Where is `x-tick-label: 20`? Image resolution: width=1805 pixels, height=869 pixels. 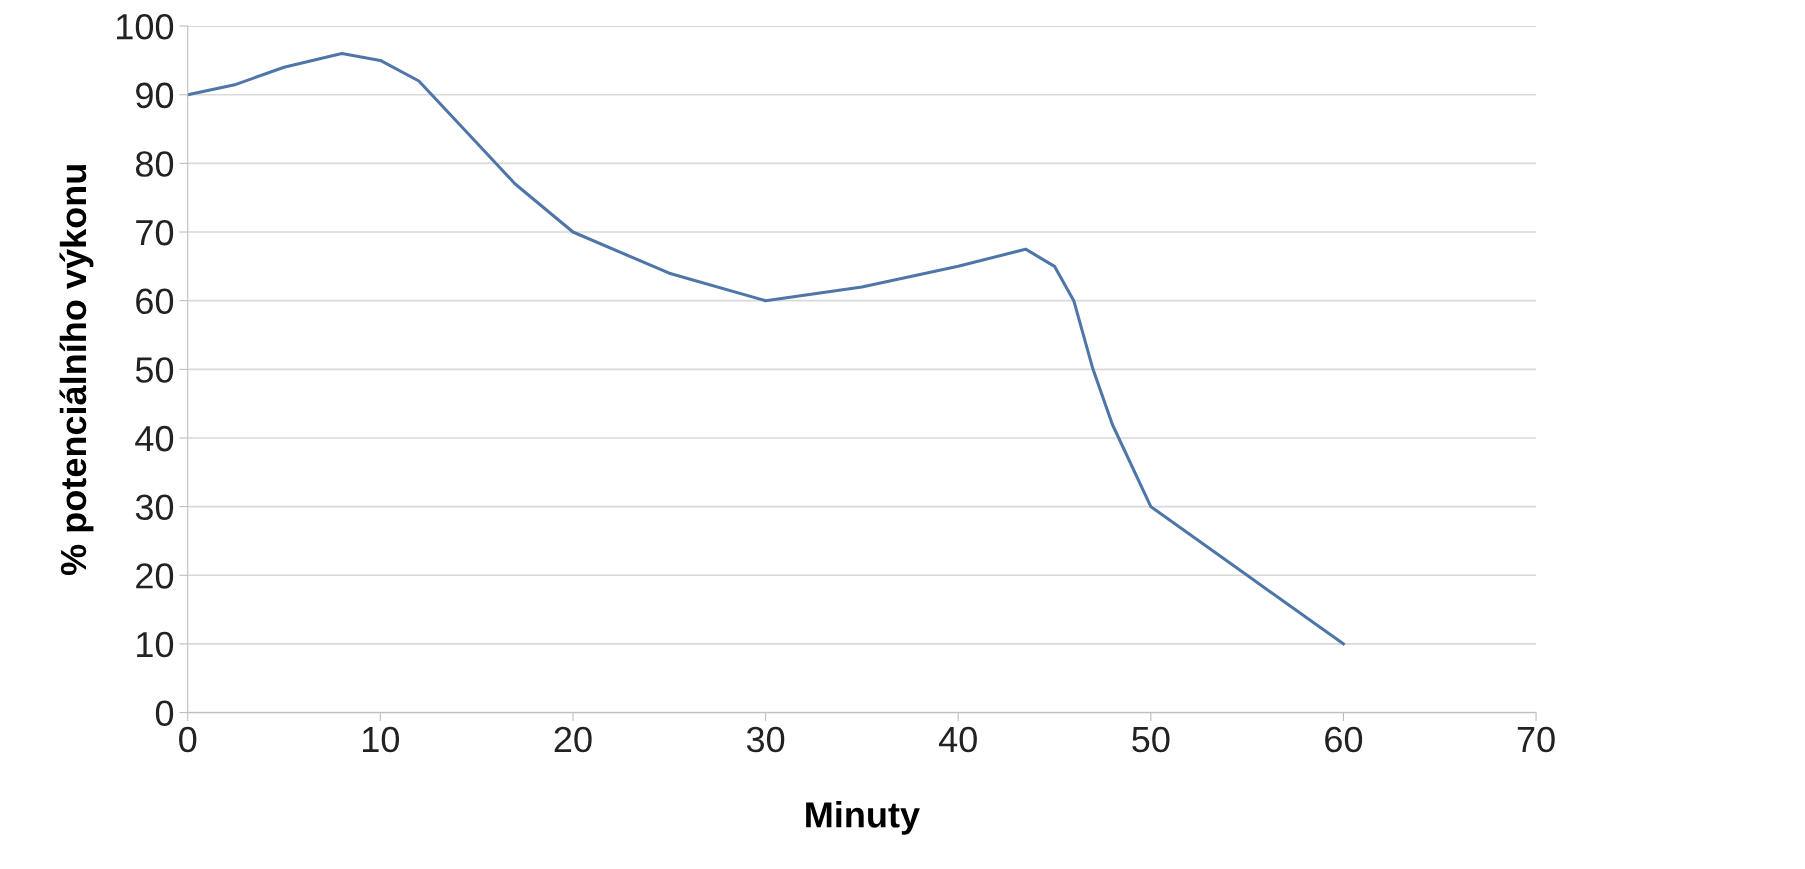
x-tick-label: 20 is located at coordinates (573, 739).